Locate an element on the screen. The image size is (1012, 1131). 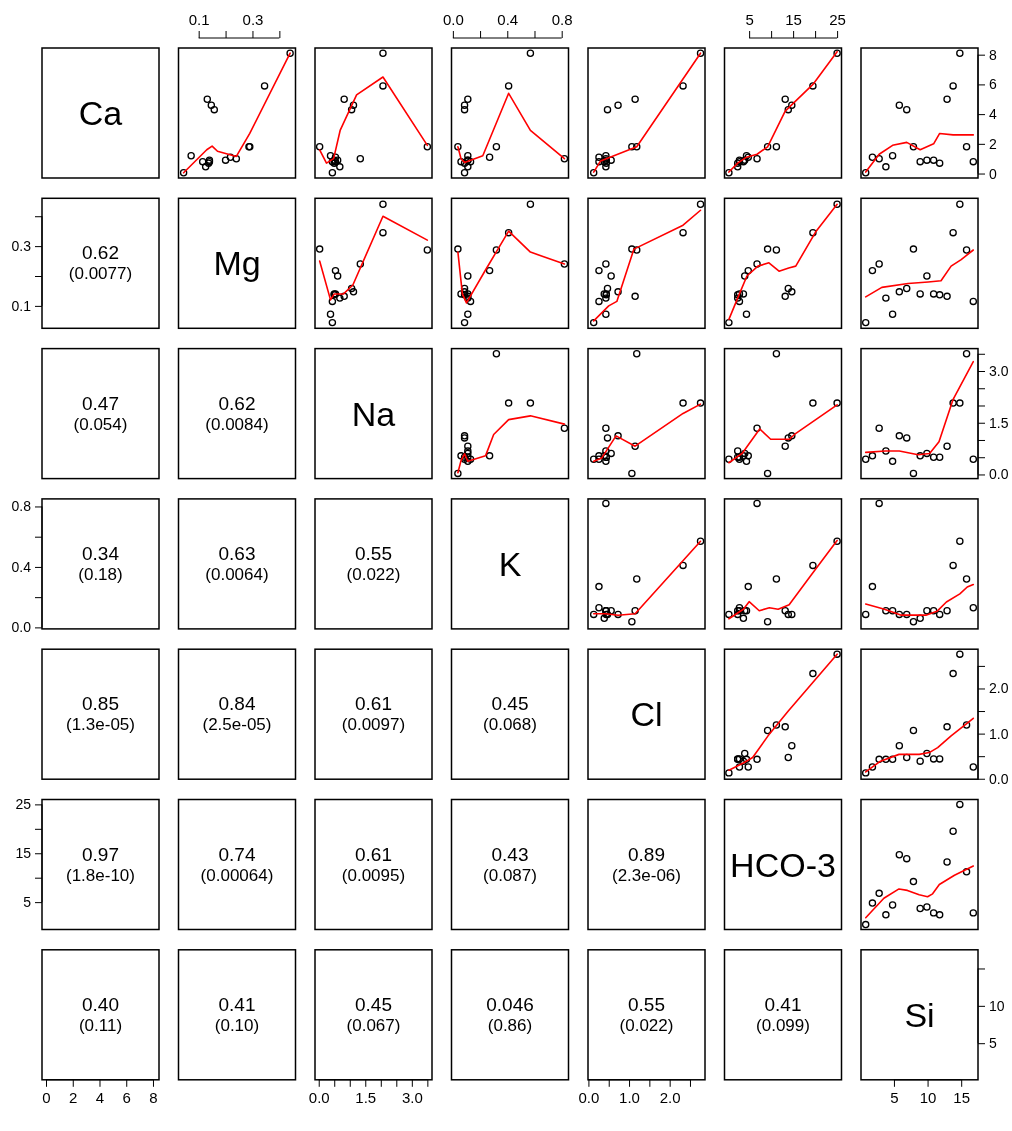
annotation: (0.11) is located at coordinates (100, 1025).